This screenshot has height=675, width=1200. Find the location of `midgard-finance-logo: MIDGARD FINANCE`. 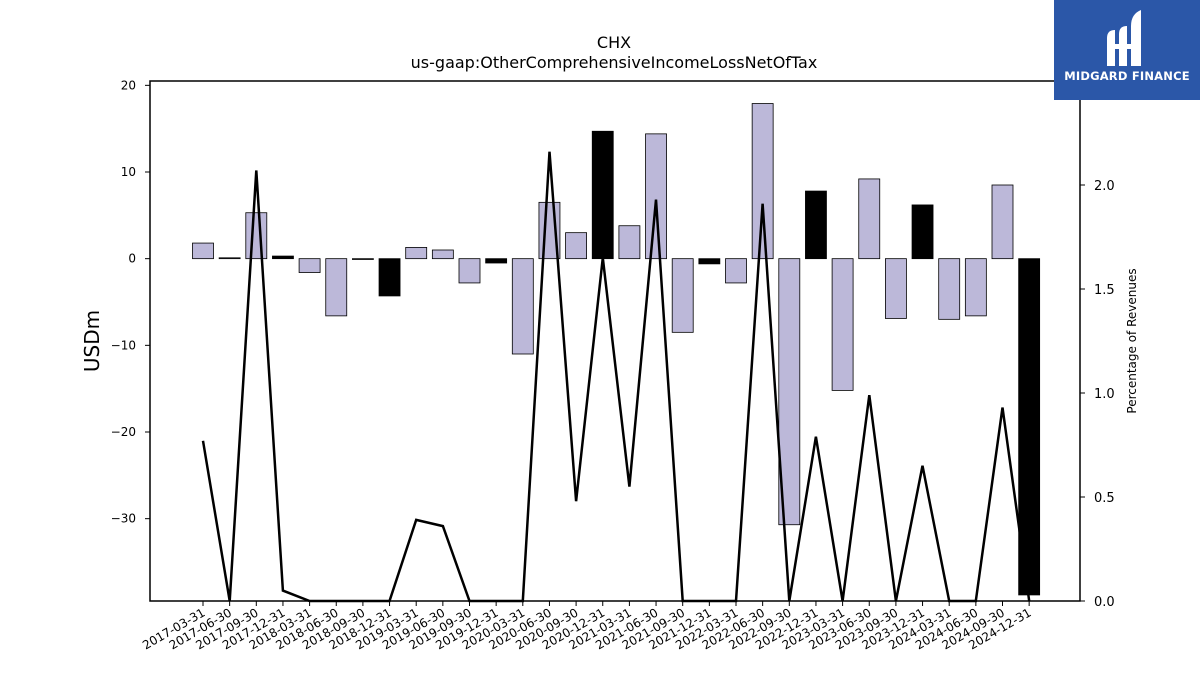

midgard-finance-logo: MIDGARD FINANCE is located at coordinates (1127, 50).